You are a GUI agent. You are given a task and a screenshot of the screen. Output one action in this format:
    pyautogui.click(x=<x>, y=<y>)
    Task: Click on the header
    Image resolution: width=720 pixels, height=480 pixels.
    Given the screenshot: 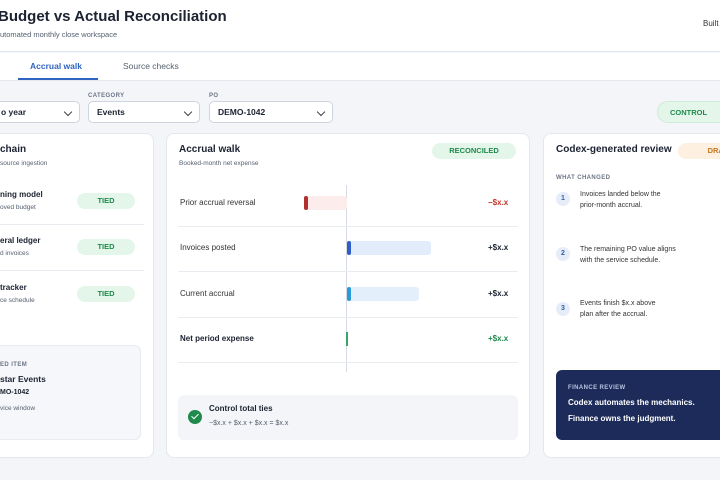 What is the action you would take?
    pyautogui.click(x=360, y=26)
    